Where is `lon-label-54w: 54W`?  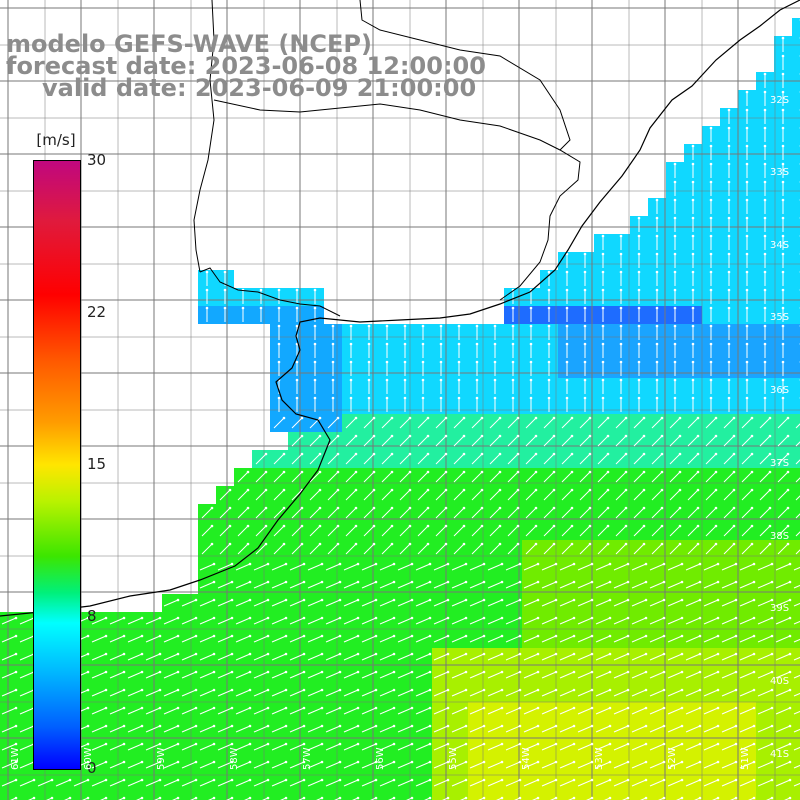 lon-label-54w: 54W is located at coordinates (526, 758).